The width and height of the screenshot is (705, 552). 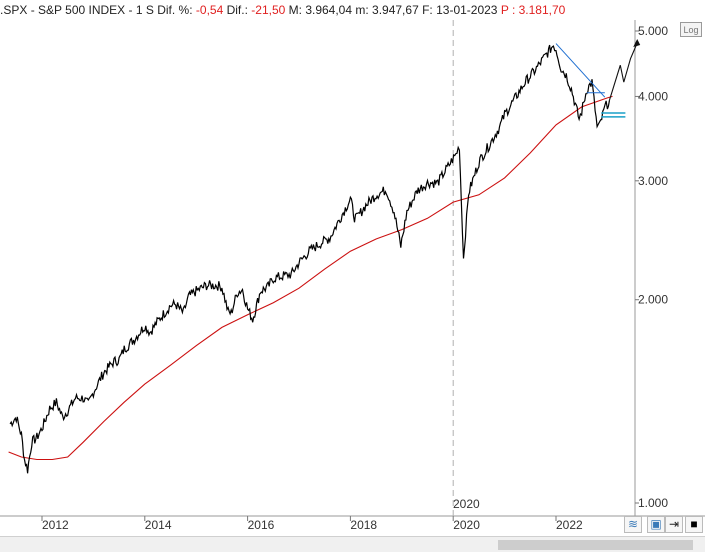 I want to click on date-label: F:, so click(x=427, y=10).